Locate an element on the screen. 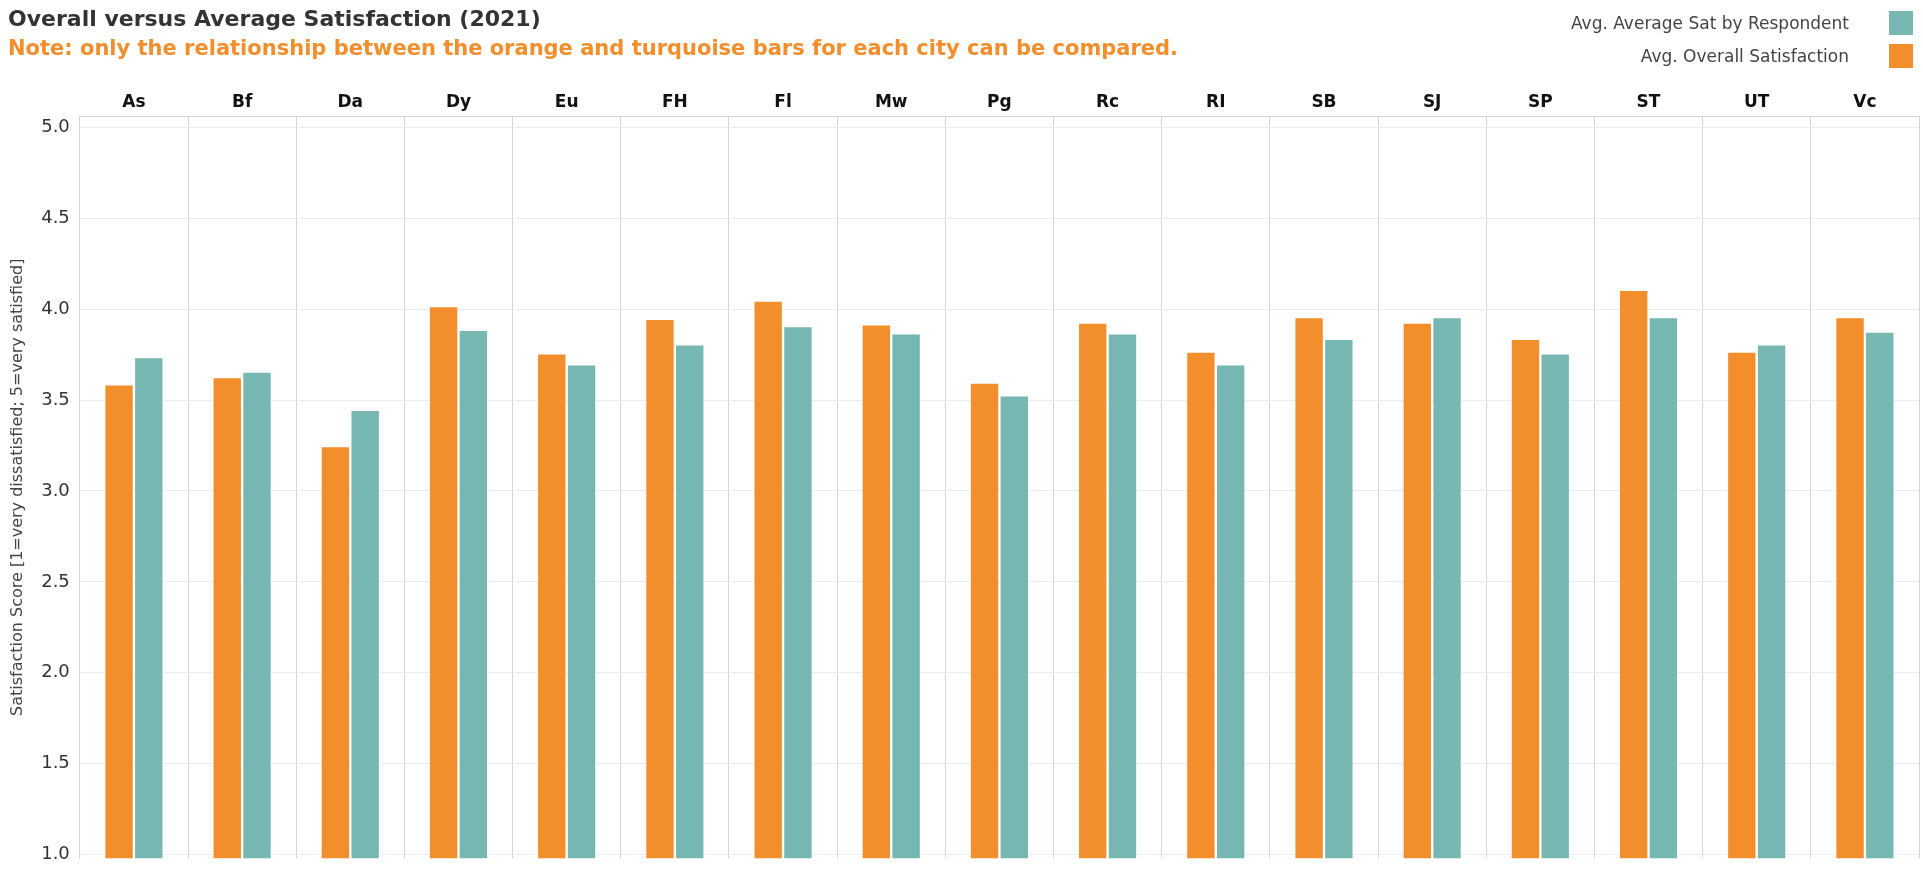 The width and height of the screenshot is (1923, 879). x-tick-label: Mw is located at coordinates (891, 100).